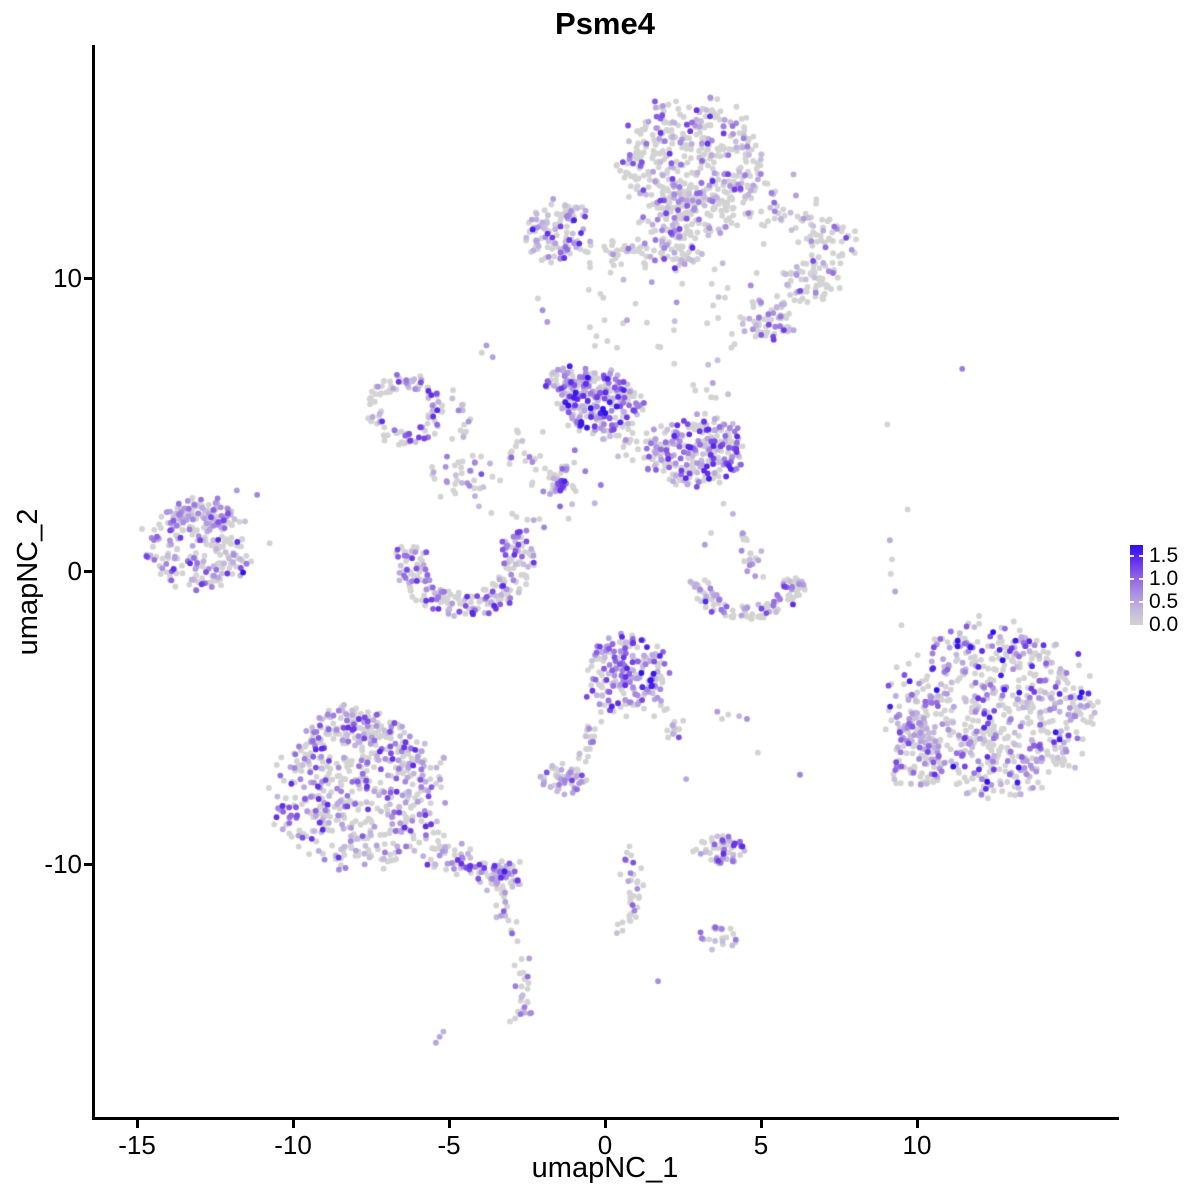 The image size is (1200, 1200). I want to click on x-tick-label: 0, so click(605, 1145).